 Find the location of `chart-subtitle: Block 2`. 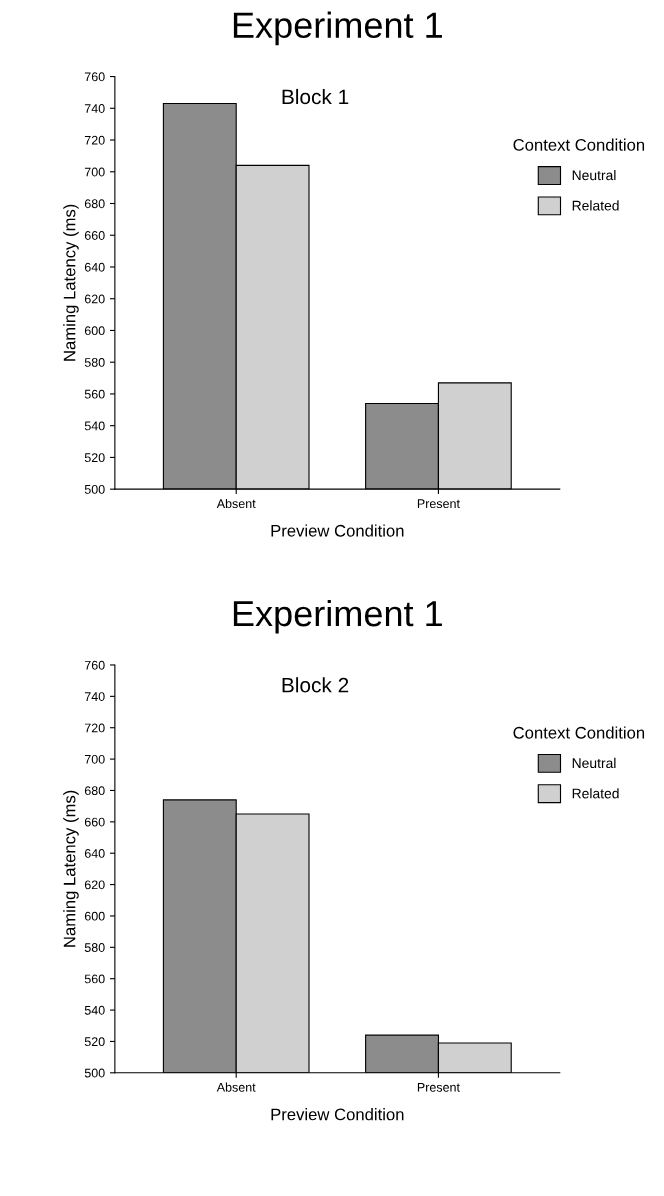

chart-subtitle: Block 2 is located at coordinates (315, 685).